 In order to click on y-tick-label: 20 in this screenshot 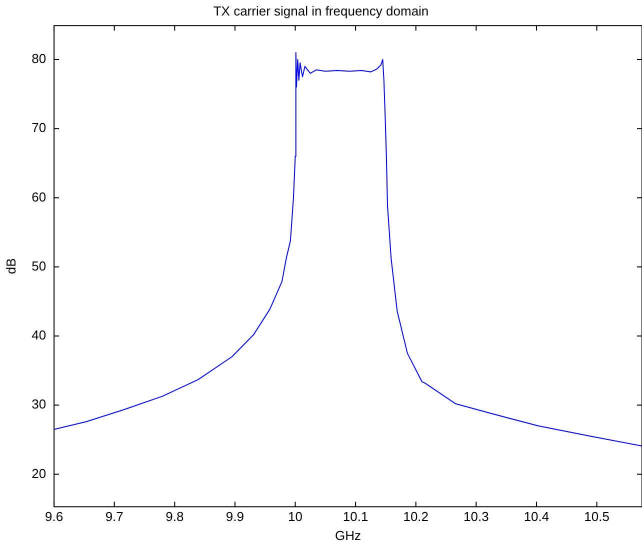, I will do `click(39, 473)`.